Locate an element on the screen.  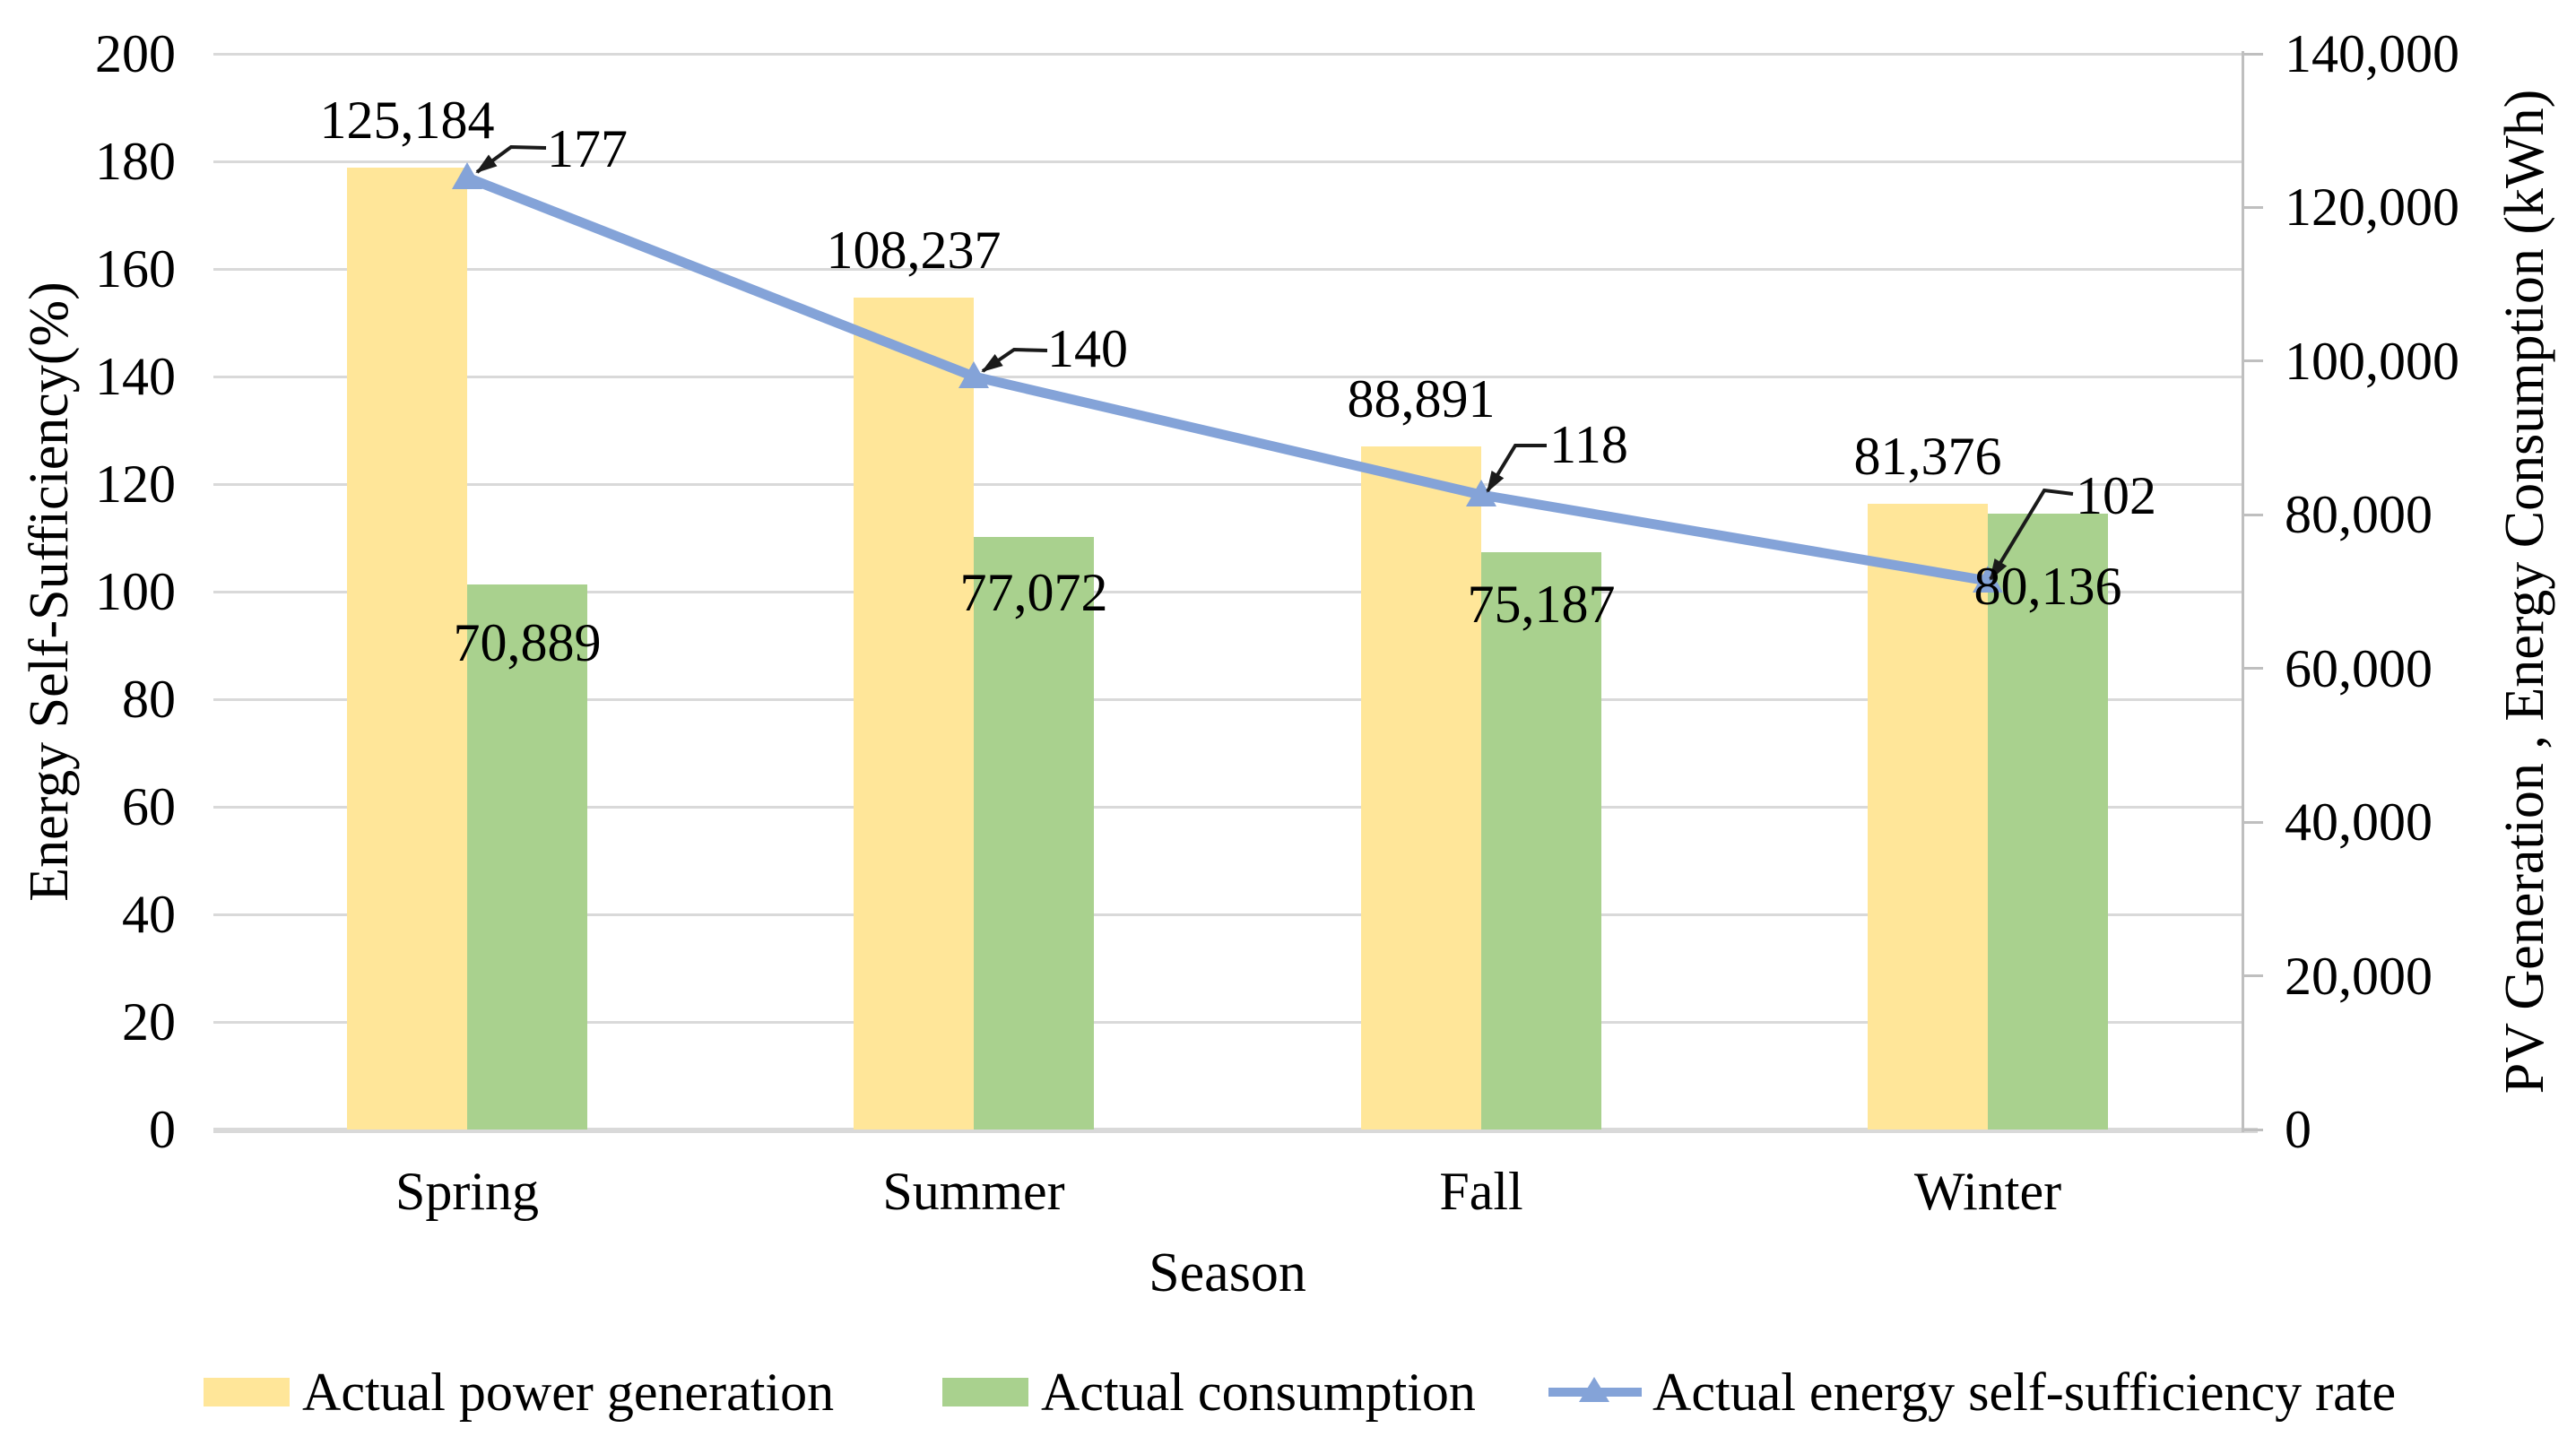
x-axis-category-label: Summer is located at coordinates (973, 1191).